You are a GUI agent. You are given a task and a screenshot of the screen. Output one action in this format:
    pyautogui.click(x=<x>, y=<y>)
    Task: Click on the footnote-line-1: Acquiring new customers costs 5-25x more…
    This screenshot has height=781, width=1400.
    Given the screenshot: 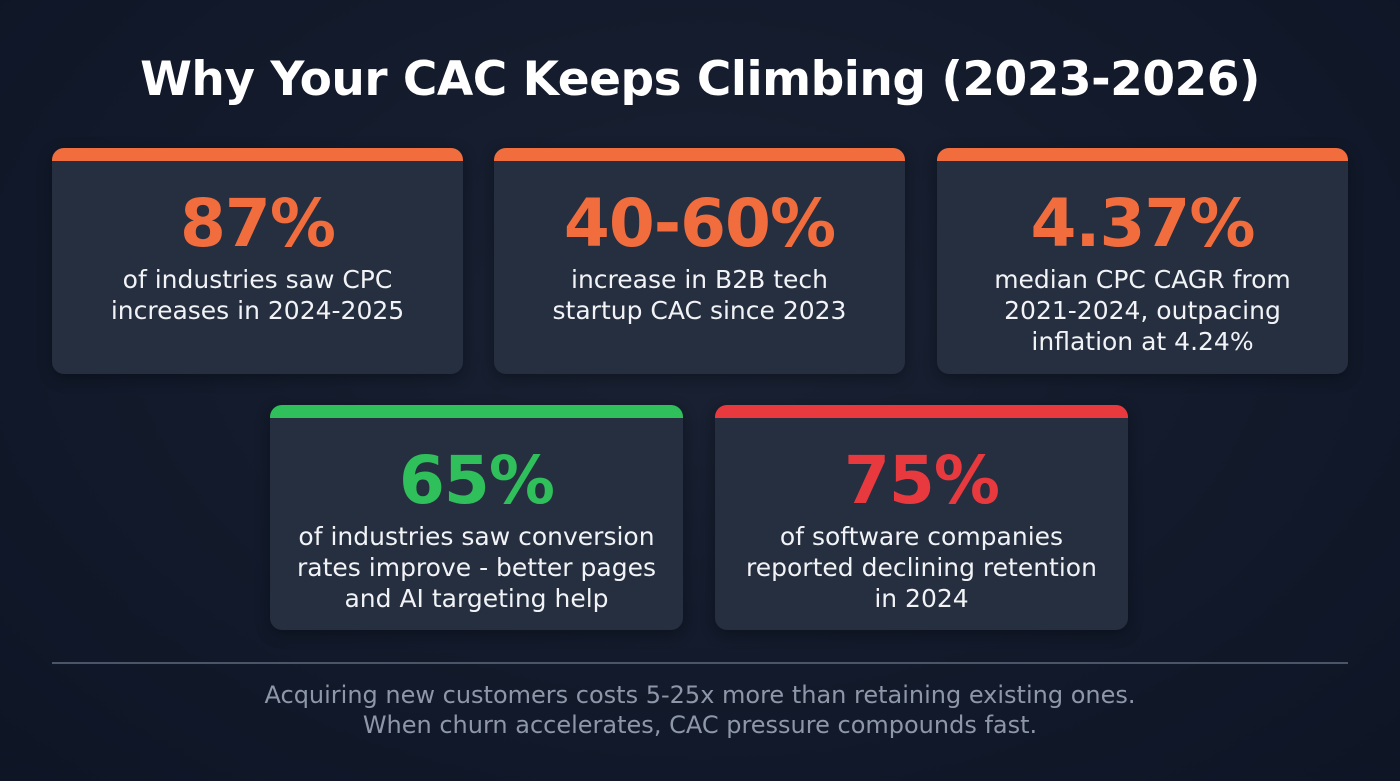 What is the action you would take?
    pyautogui.click(x=700, y=695)
    